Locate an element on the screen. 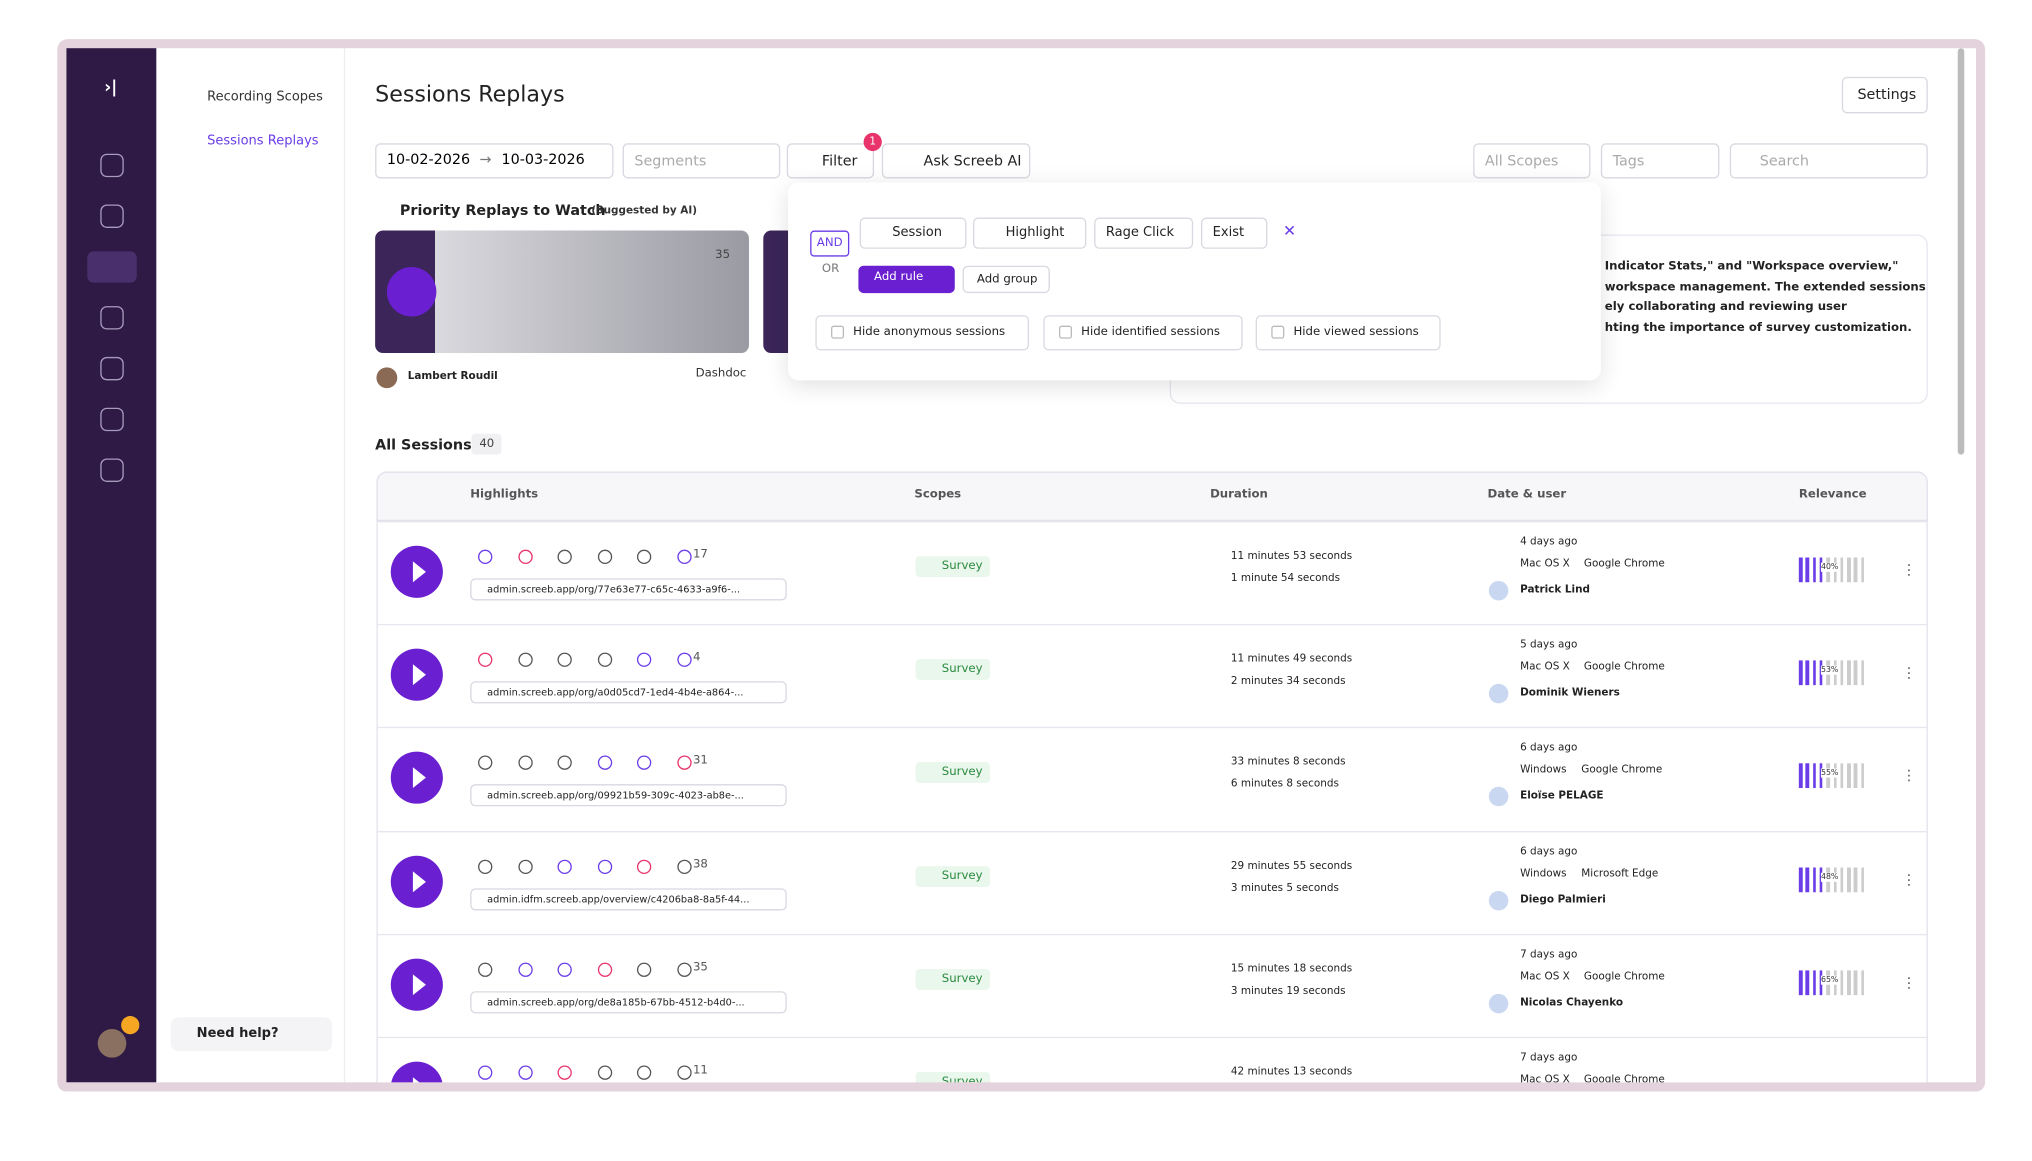  card-user: Lambert Roudil is located at coordinates (452, 375).